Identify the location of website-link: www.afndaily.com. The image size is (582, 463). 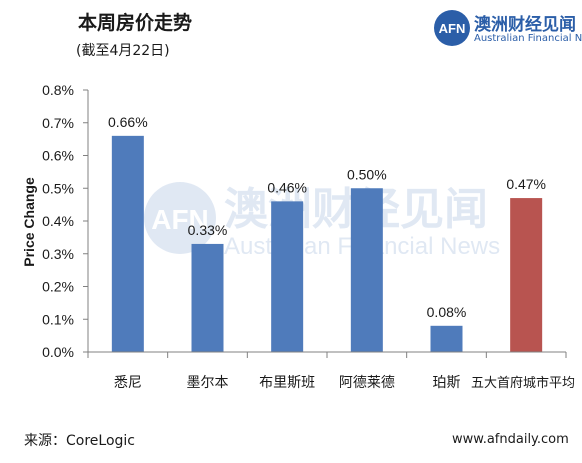
(510, 439).